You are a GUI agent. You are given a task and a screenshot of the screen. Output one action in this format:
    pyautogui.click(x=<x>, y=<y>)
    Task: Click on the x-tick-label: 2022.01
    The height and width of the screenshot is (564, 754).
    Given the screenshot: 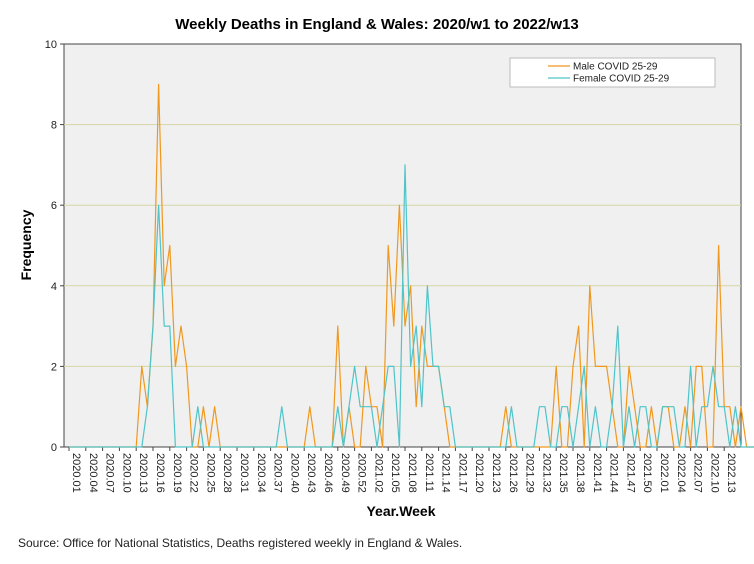 What is the action you would take?
    pyautogui.click(x=664, y=473)
    